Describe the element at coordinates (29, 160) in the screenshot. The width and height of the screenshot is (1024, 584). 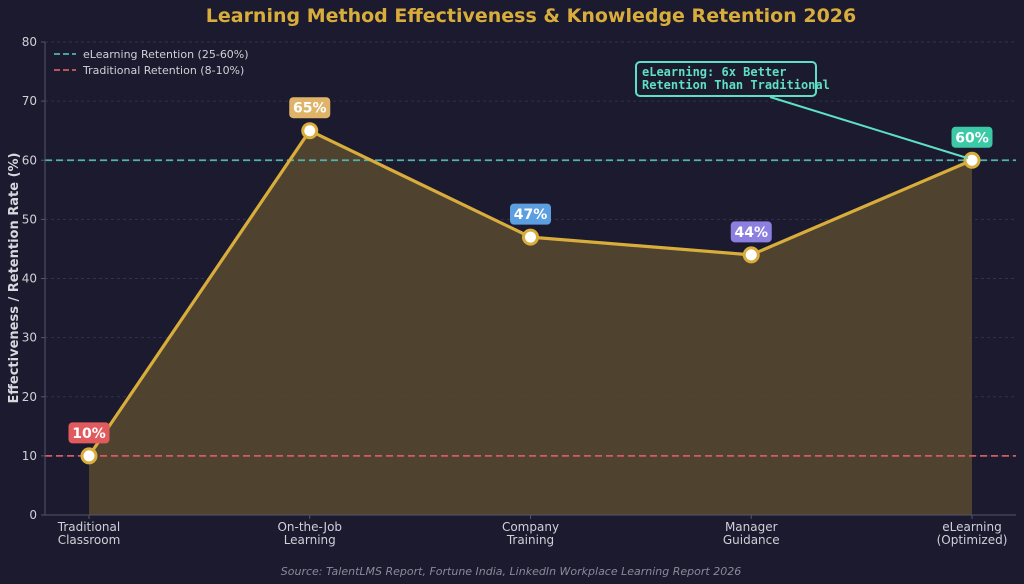
I see `y-tick-label: 60` at that location.